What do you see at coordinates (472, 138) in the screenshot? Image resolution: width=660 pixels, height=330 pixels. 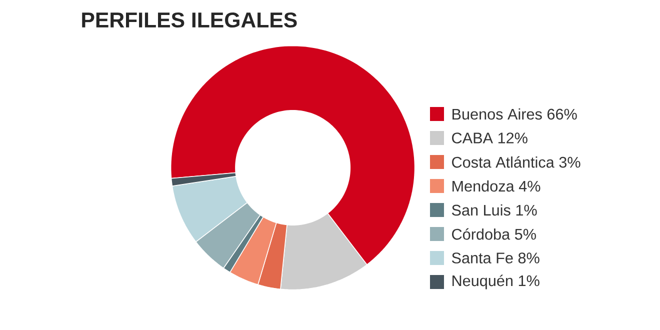 I see `legend-label: CABA` at bounding box center [472, 138].